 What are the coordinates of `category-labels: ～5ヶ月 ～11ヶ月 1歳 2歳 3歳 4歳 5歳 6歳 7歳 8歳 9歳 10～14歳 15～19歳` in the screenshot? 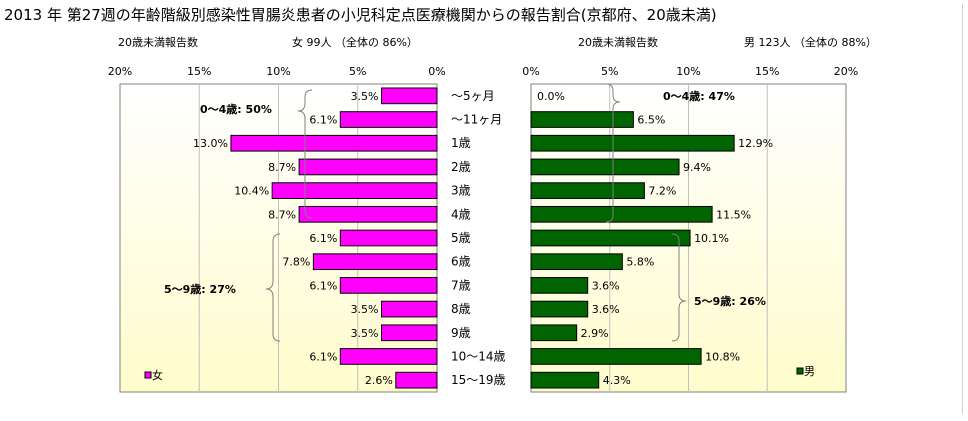 It's located at (478, 238).